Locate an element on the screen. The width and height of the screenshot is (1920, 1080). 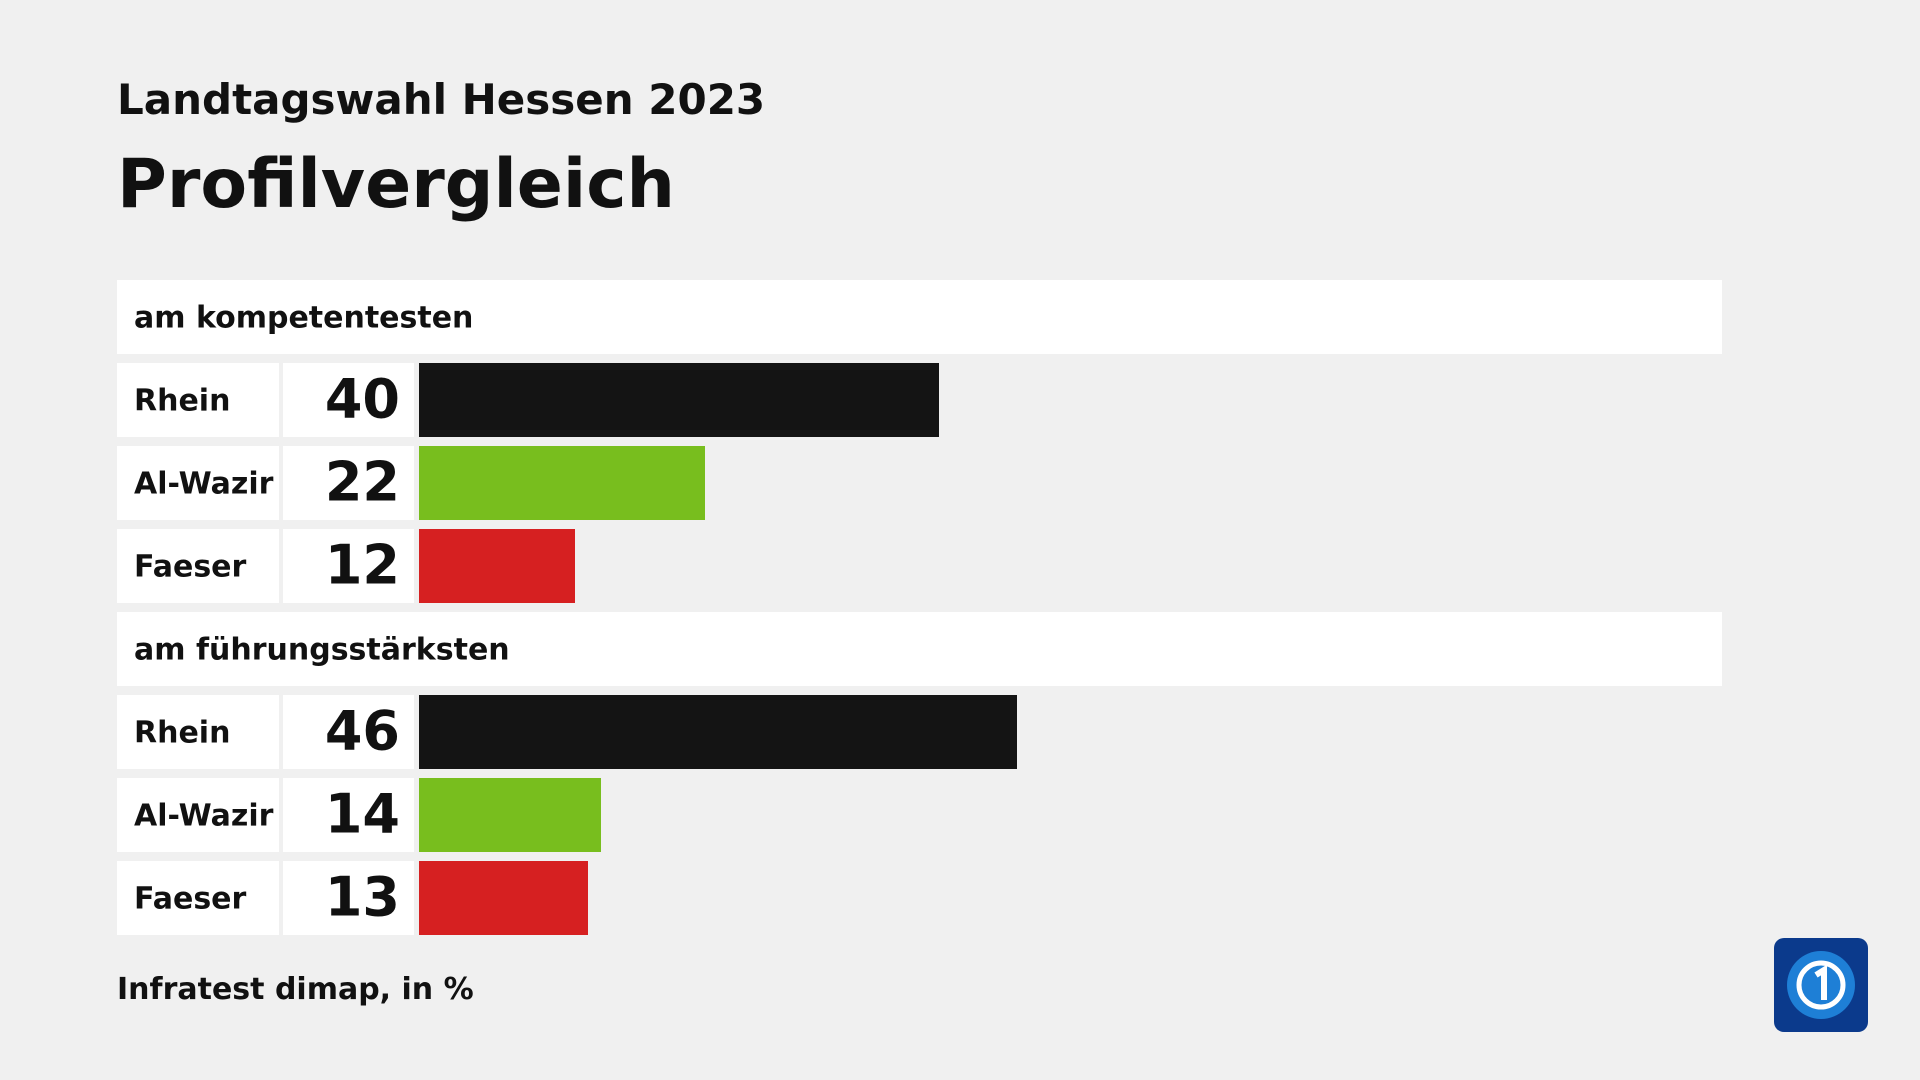
group-label: am führungsstärksten is located at coordinates (322, 650).